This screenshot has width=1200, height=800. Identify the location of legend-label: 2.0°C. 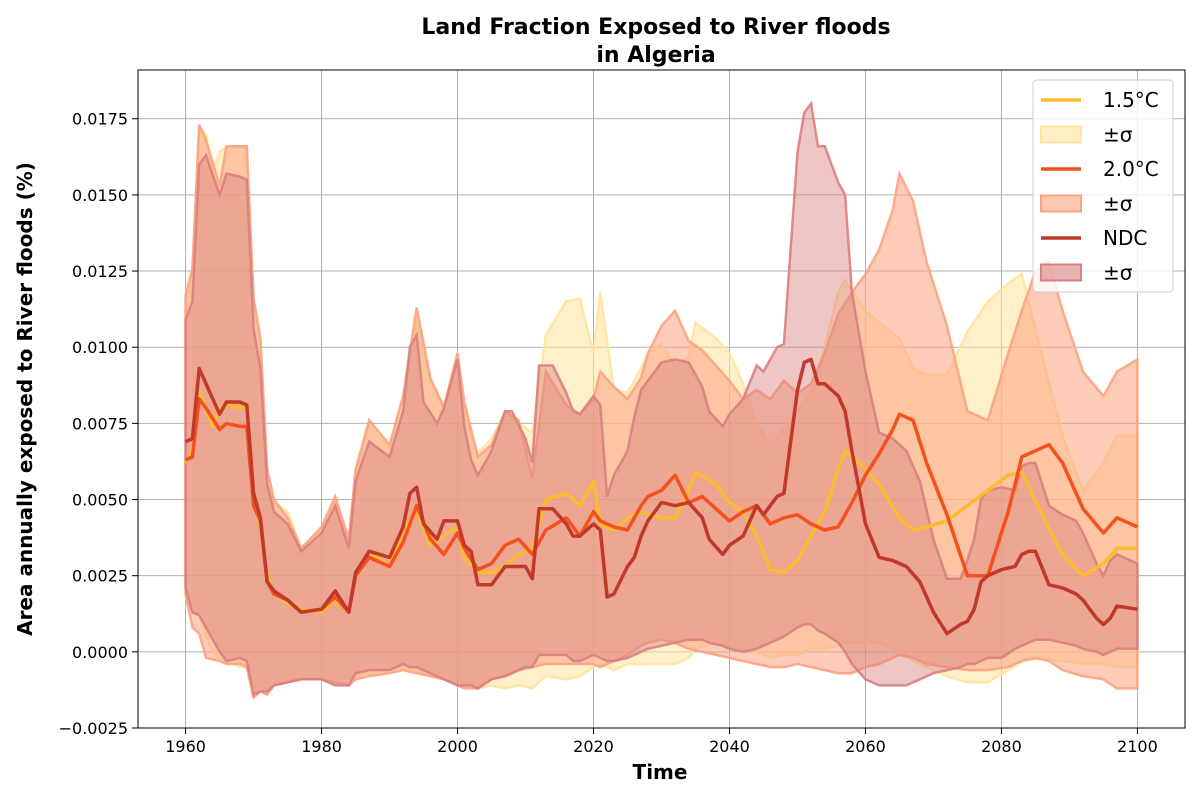
(1131, 169).